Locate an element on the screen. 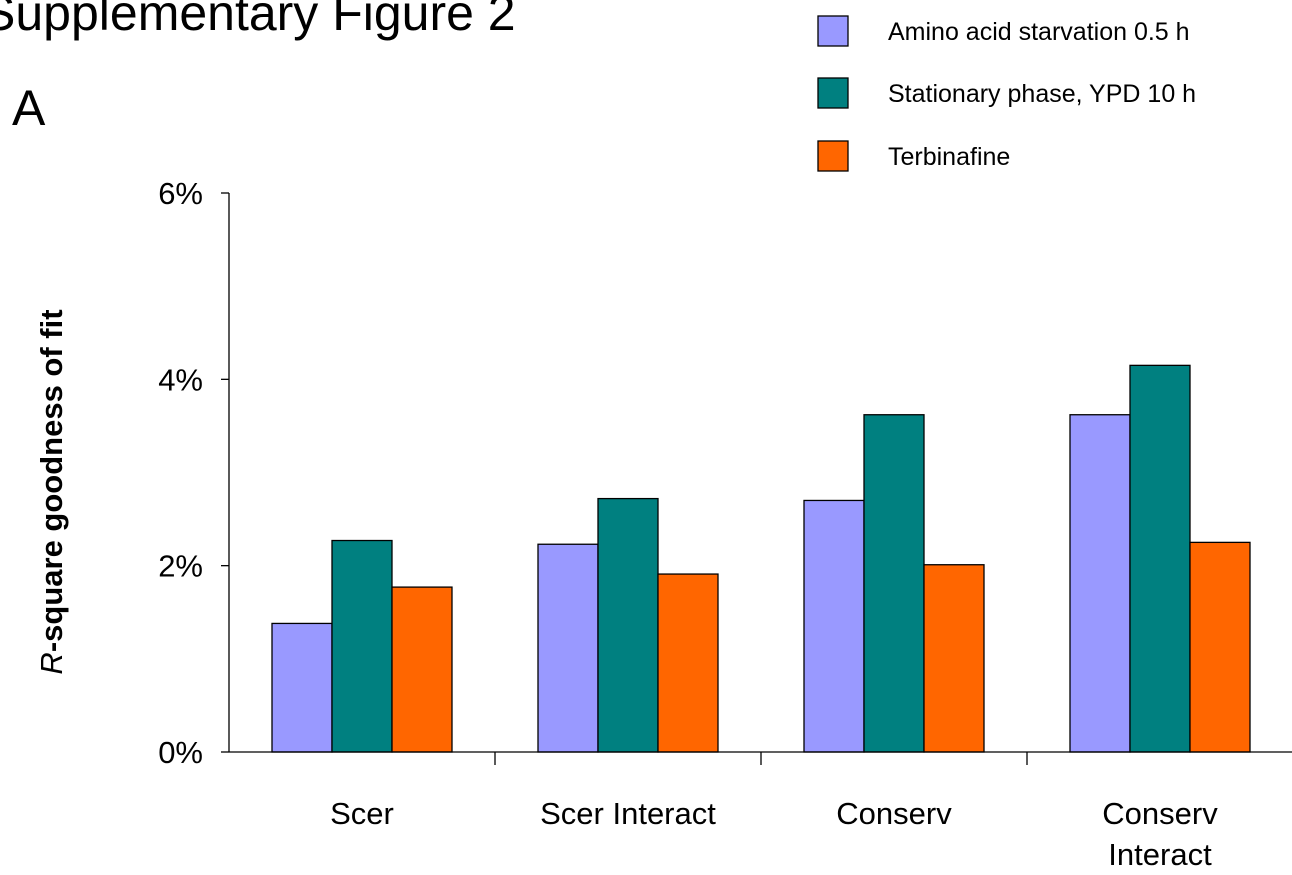  x-tick-label-line: Interact is located at coordinates (1160, 854).